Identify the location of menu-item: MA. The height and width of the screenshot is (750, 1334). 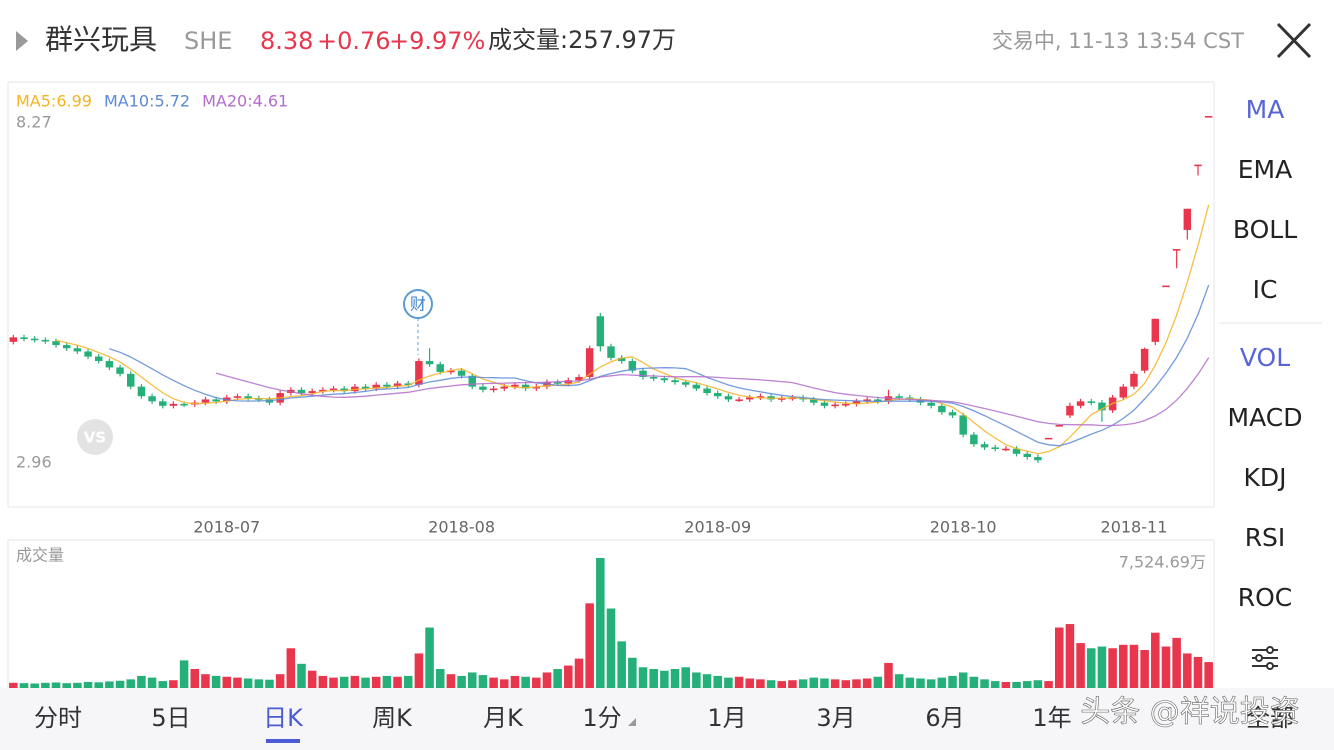
(1265, 109).